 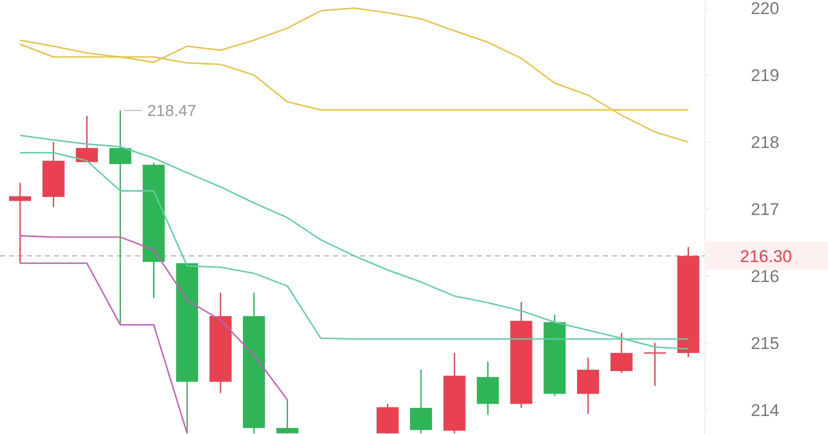 I want to click on annotation: 218.47, so click(x=171, y=111).